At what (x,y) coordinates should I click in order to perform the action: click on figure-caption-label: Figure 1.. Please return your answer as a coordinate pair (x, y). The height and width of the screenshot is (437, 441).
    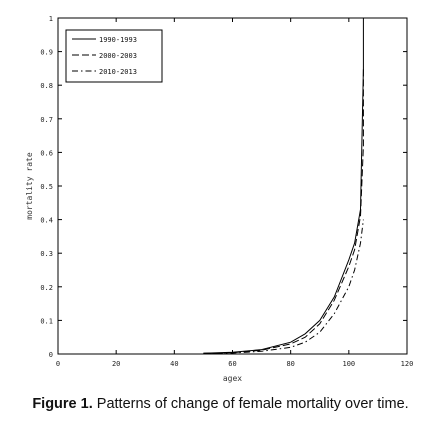
    Looking at the image, I should click on (62, 404).